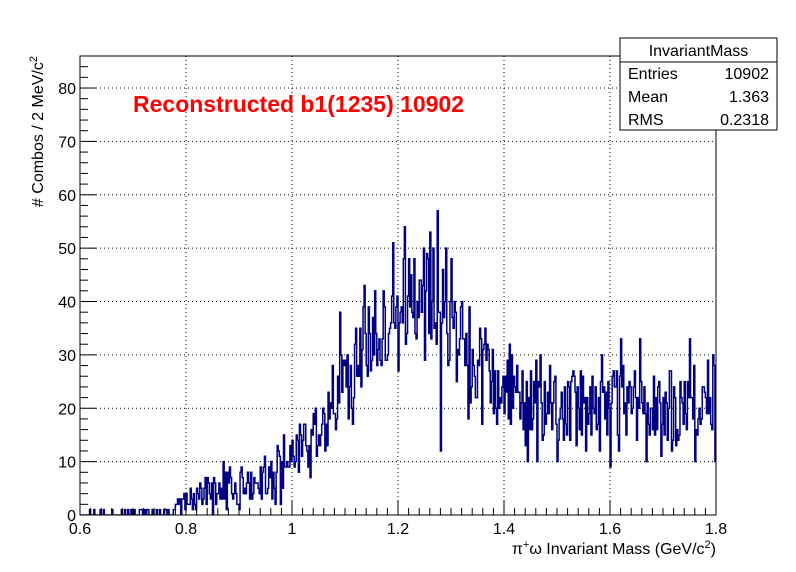 This screenshot has width=796, height=572. I want to click on y-tick-label: 0, so click(71, 516).